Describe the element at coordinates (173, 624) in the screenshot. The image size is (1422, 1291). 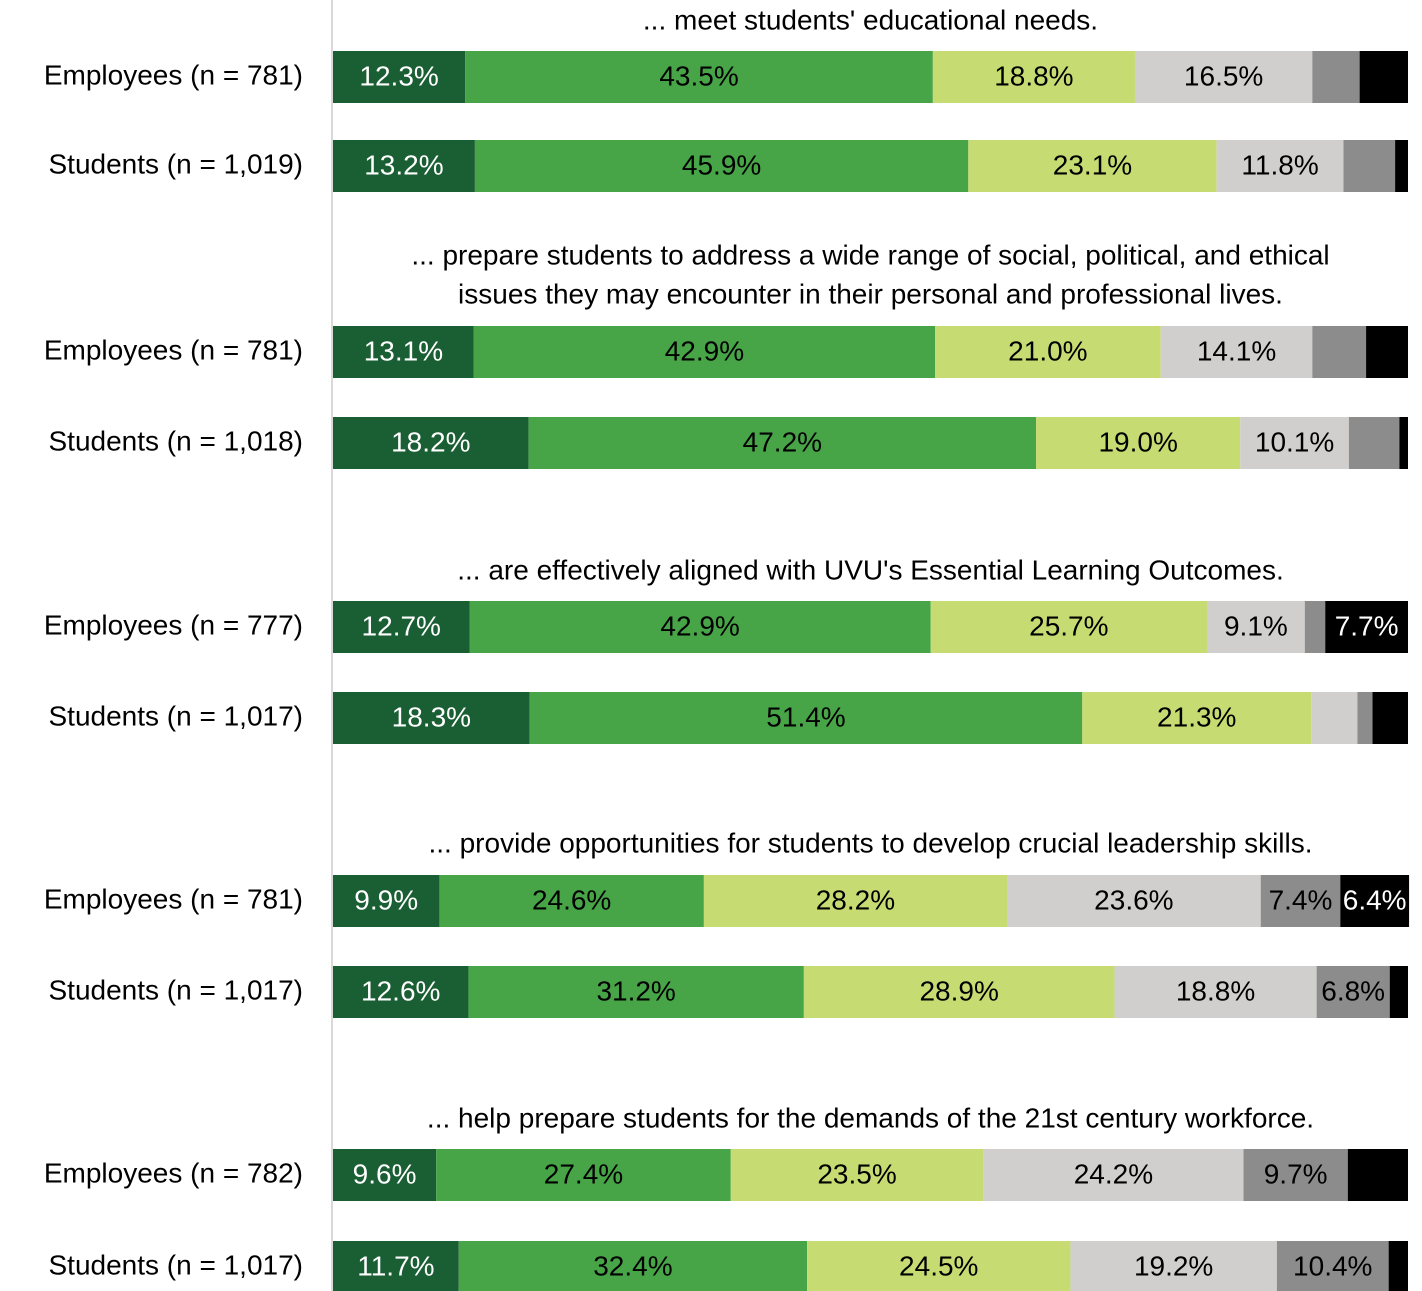
I see `row-label: Employees (n = 777)` at that location.